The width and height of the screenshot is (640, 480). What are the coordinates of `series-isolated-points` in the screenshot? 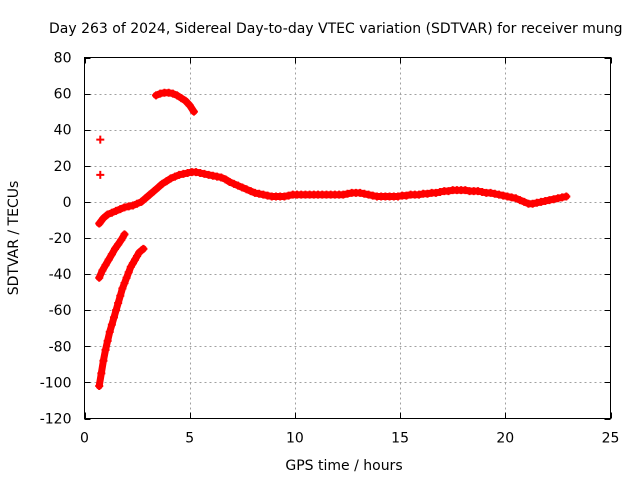 It's located at (100, 157).